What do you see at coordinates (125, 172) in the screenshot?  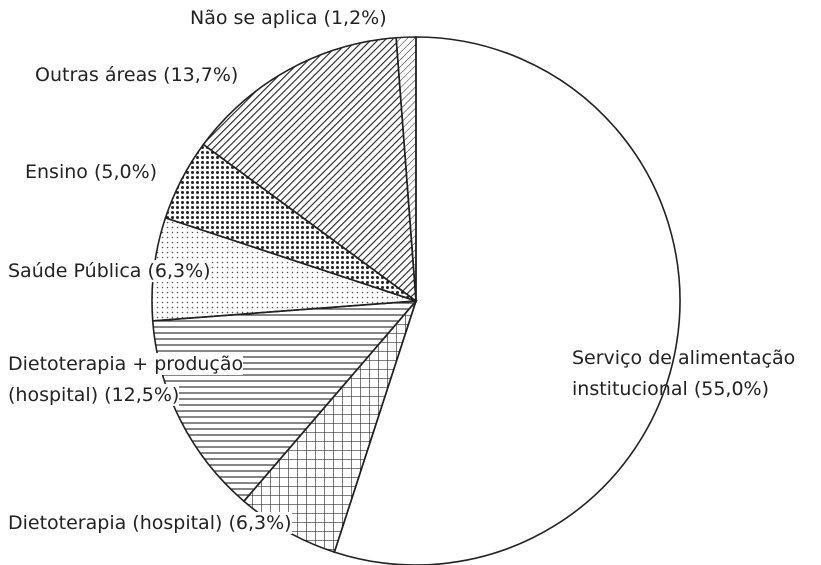 I see `value-label: (5,0%)` at bounding box center [125, 172].